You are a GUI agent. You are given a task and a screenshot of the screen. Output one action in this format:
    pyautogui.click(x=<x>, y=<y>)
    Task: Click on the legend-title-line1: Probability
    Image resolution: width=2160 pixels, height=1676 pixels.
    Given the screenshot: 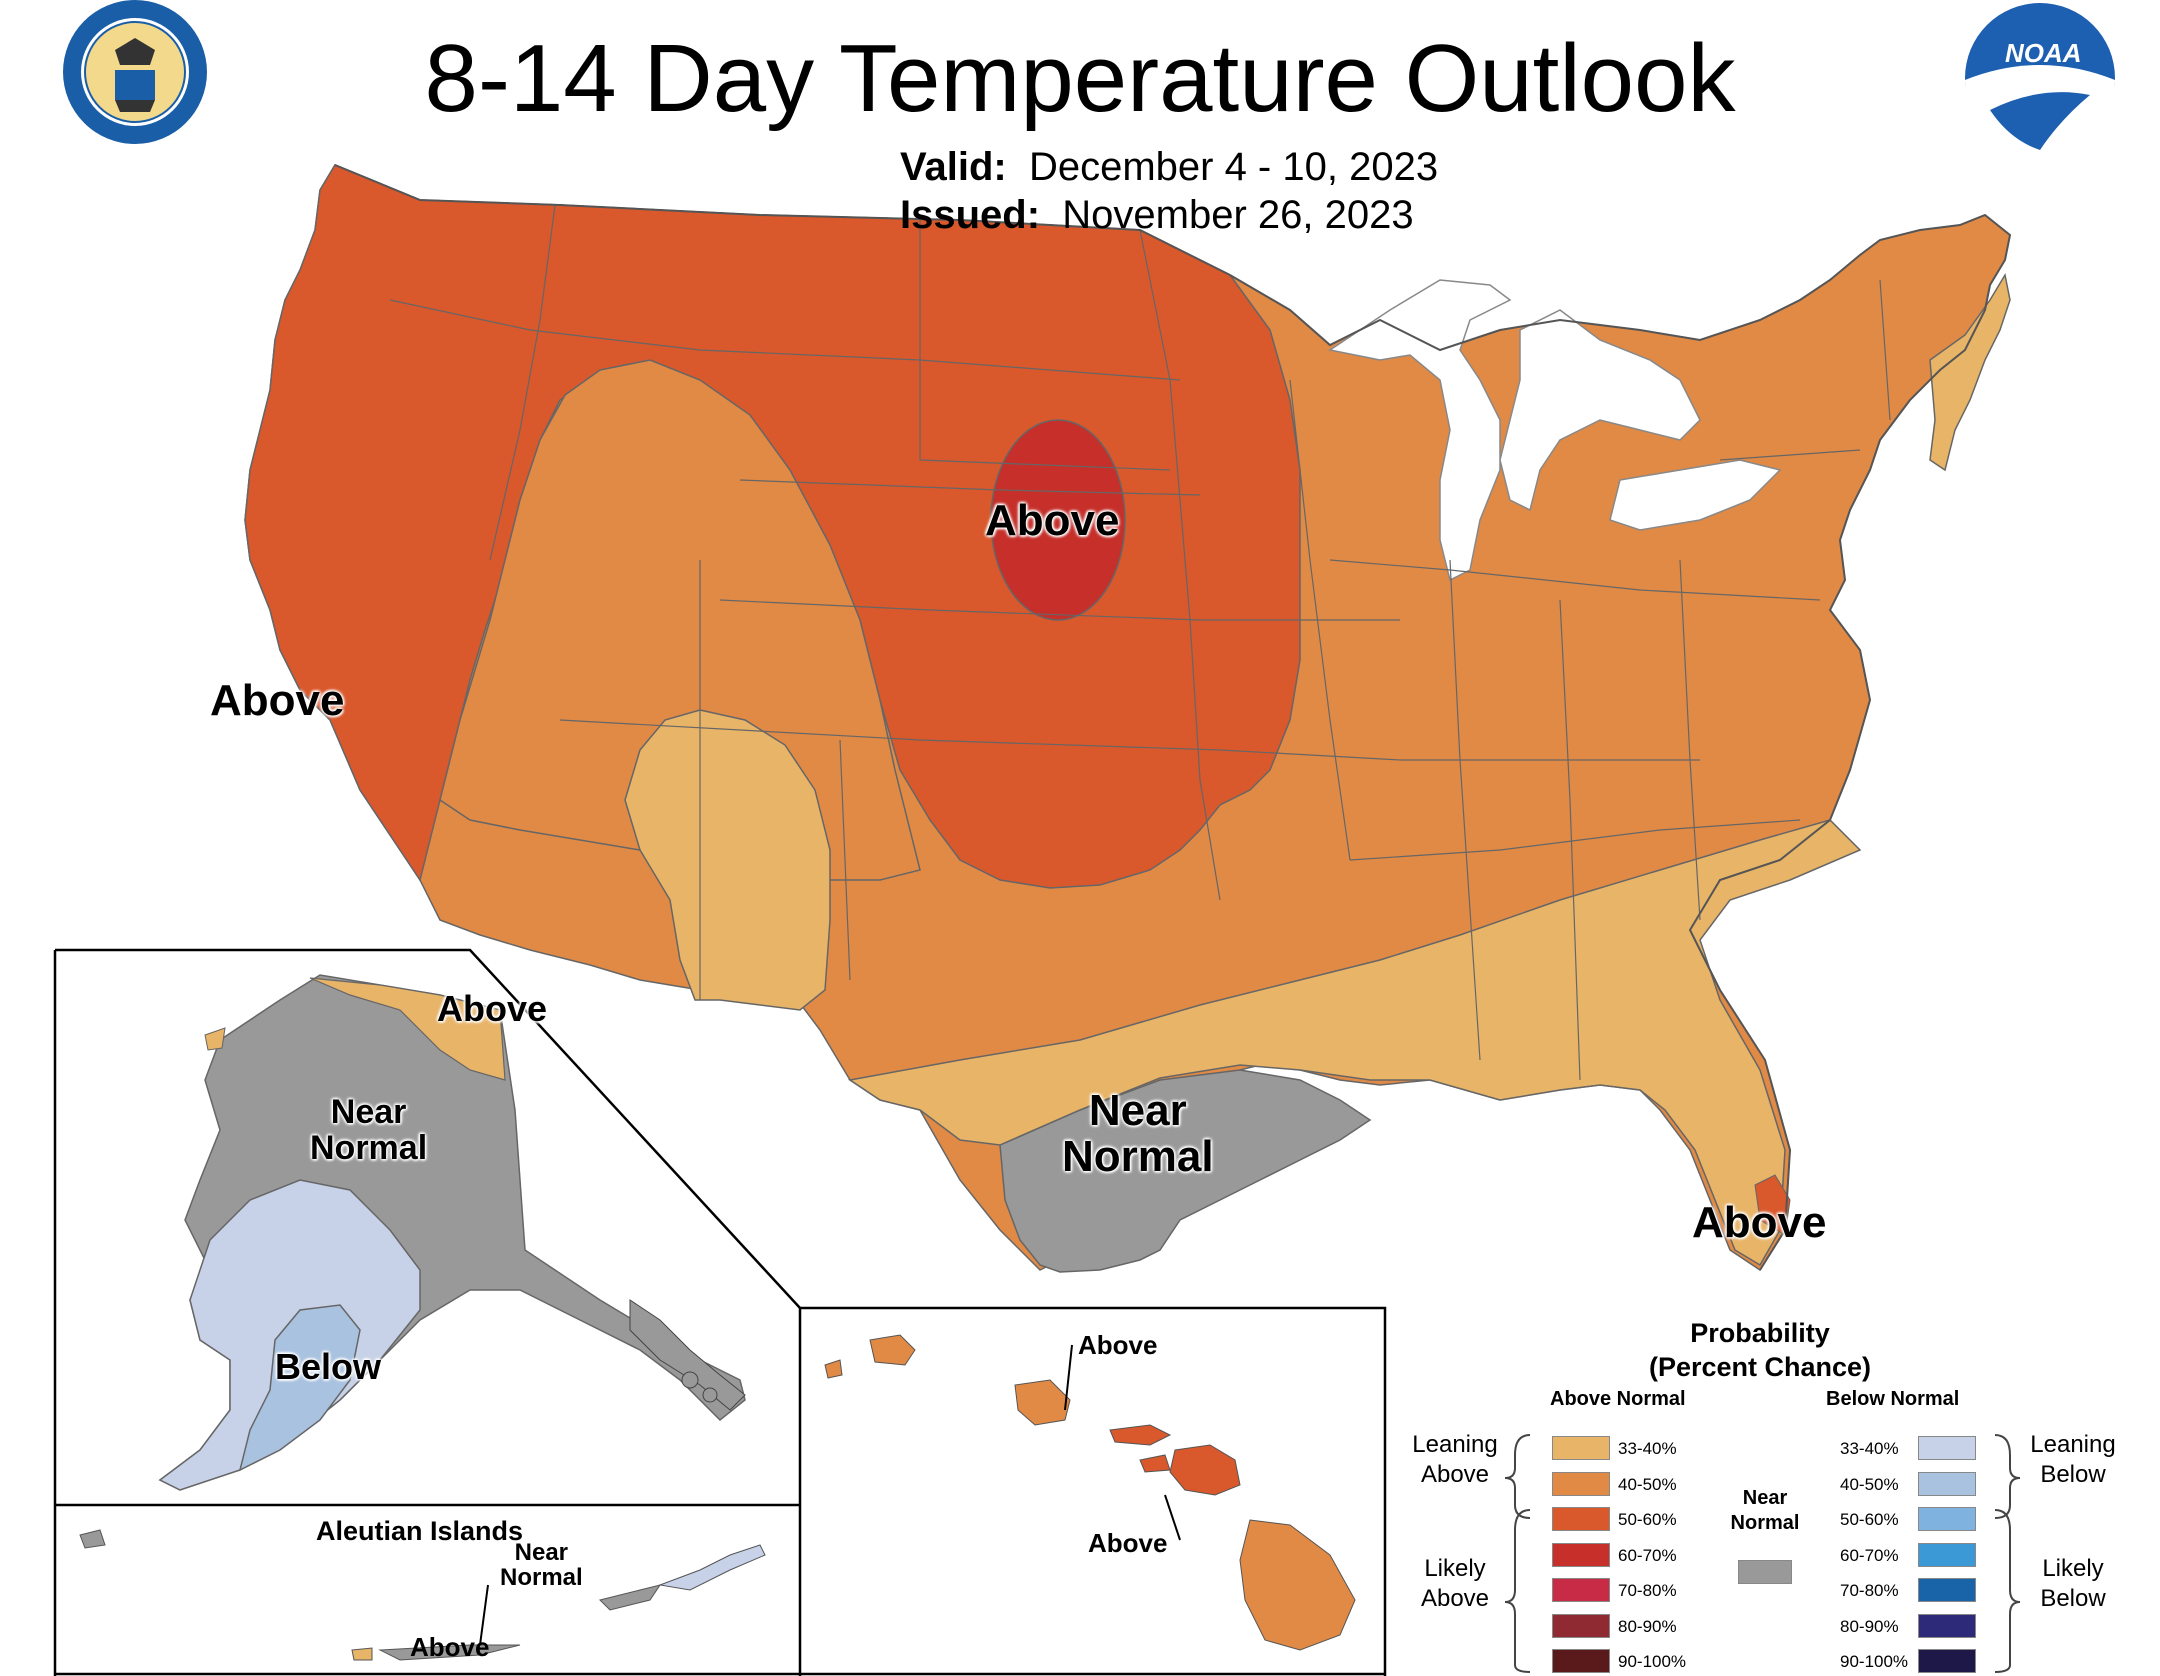 What is the action you would take?
    pyautogui.click(x=1760, y=1333)
    